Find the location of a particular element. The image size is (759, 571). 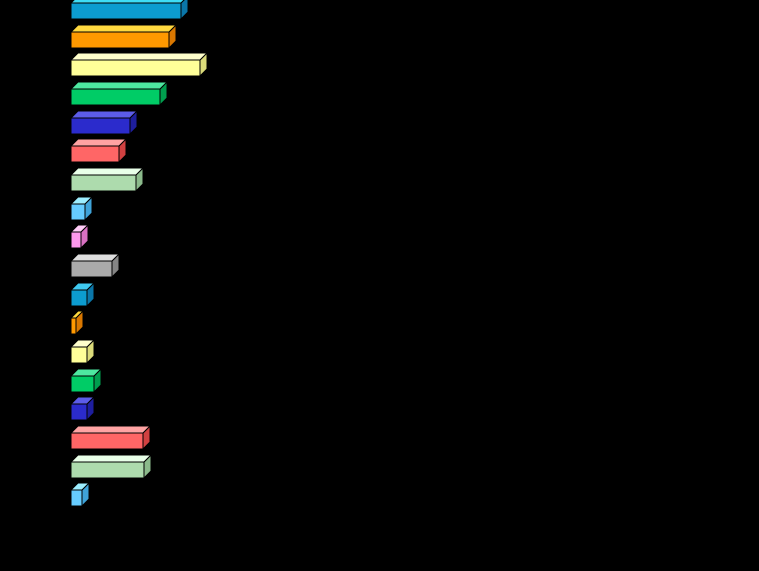

bar-7-front-face is located at coordinates (103, 183).